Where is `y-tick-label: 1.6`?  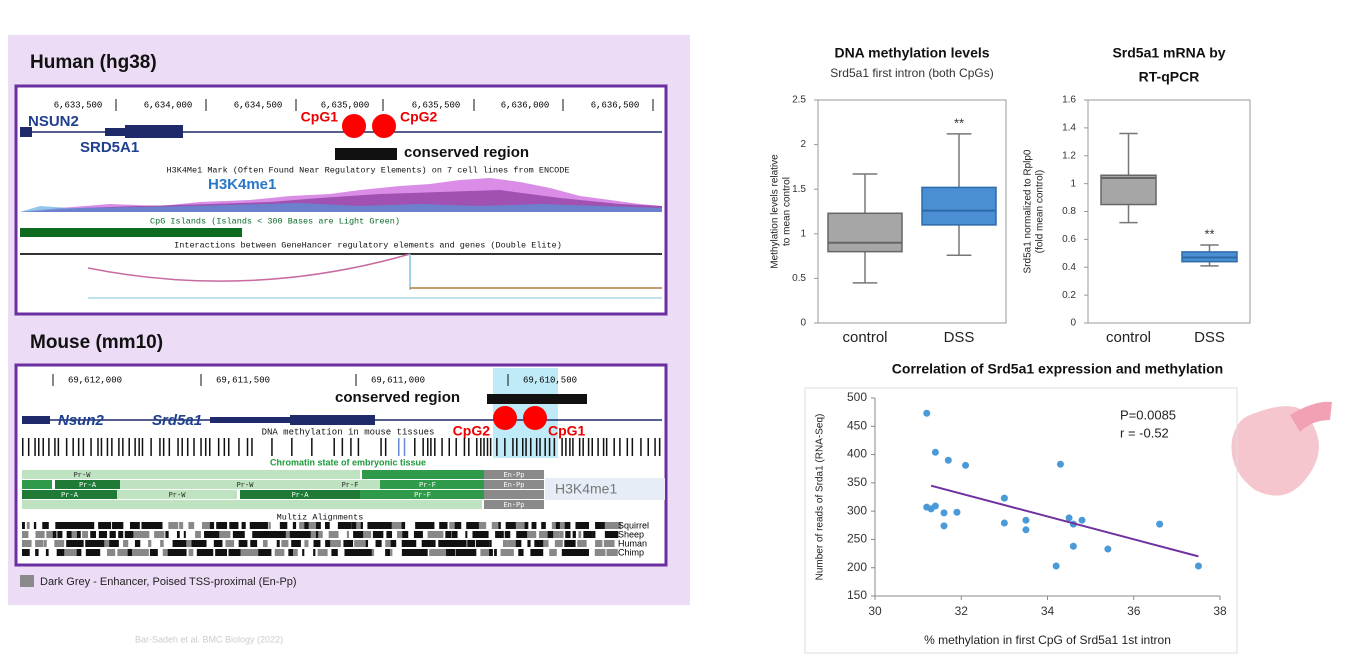
y-tick-label: 1.6 is located at coordinates (1069, 100).